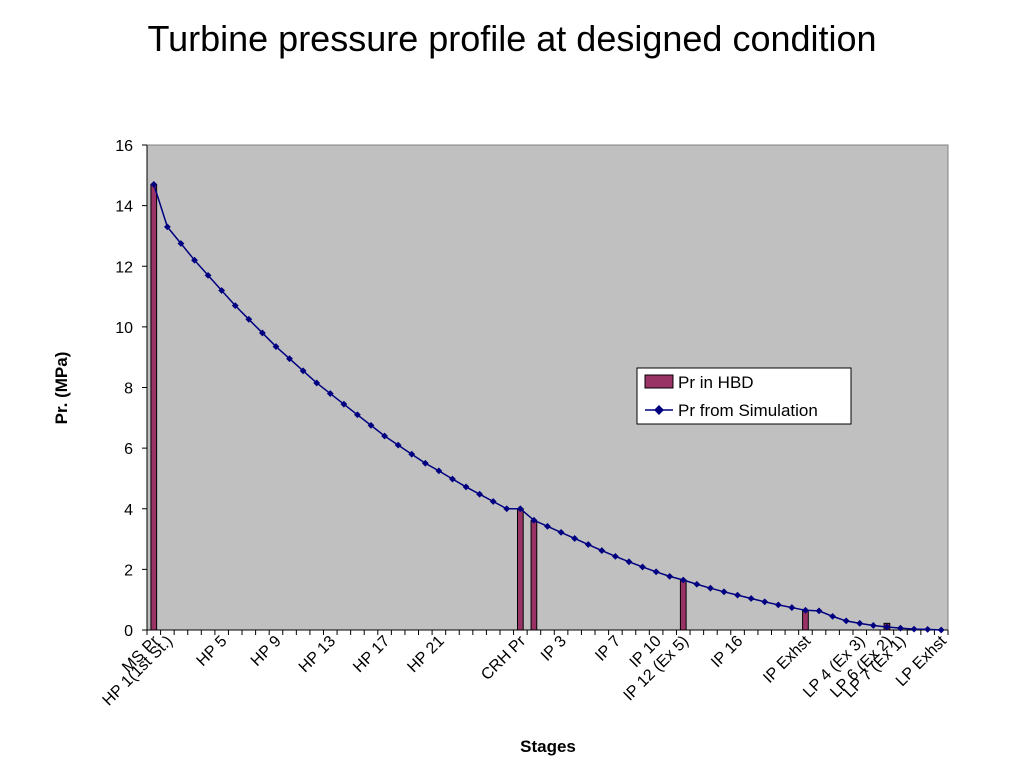 This screenshot has width=1024, height=768. Describe the element at coordinates (727, 652) in the screenshot. I see `x-tick-label: IP 16` at that location.